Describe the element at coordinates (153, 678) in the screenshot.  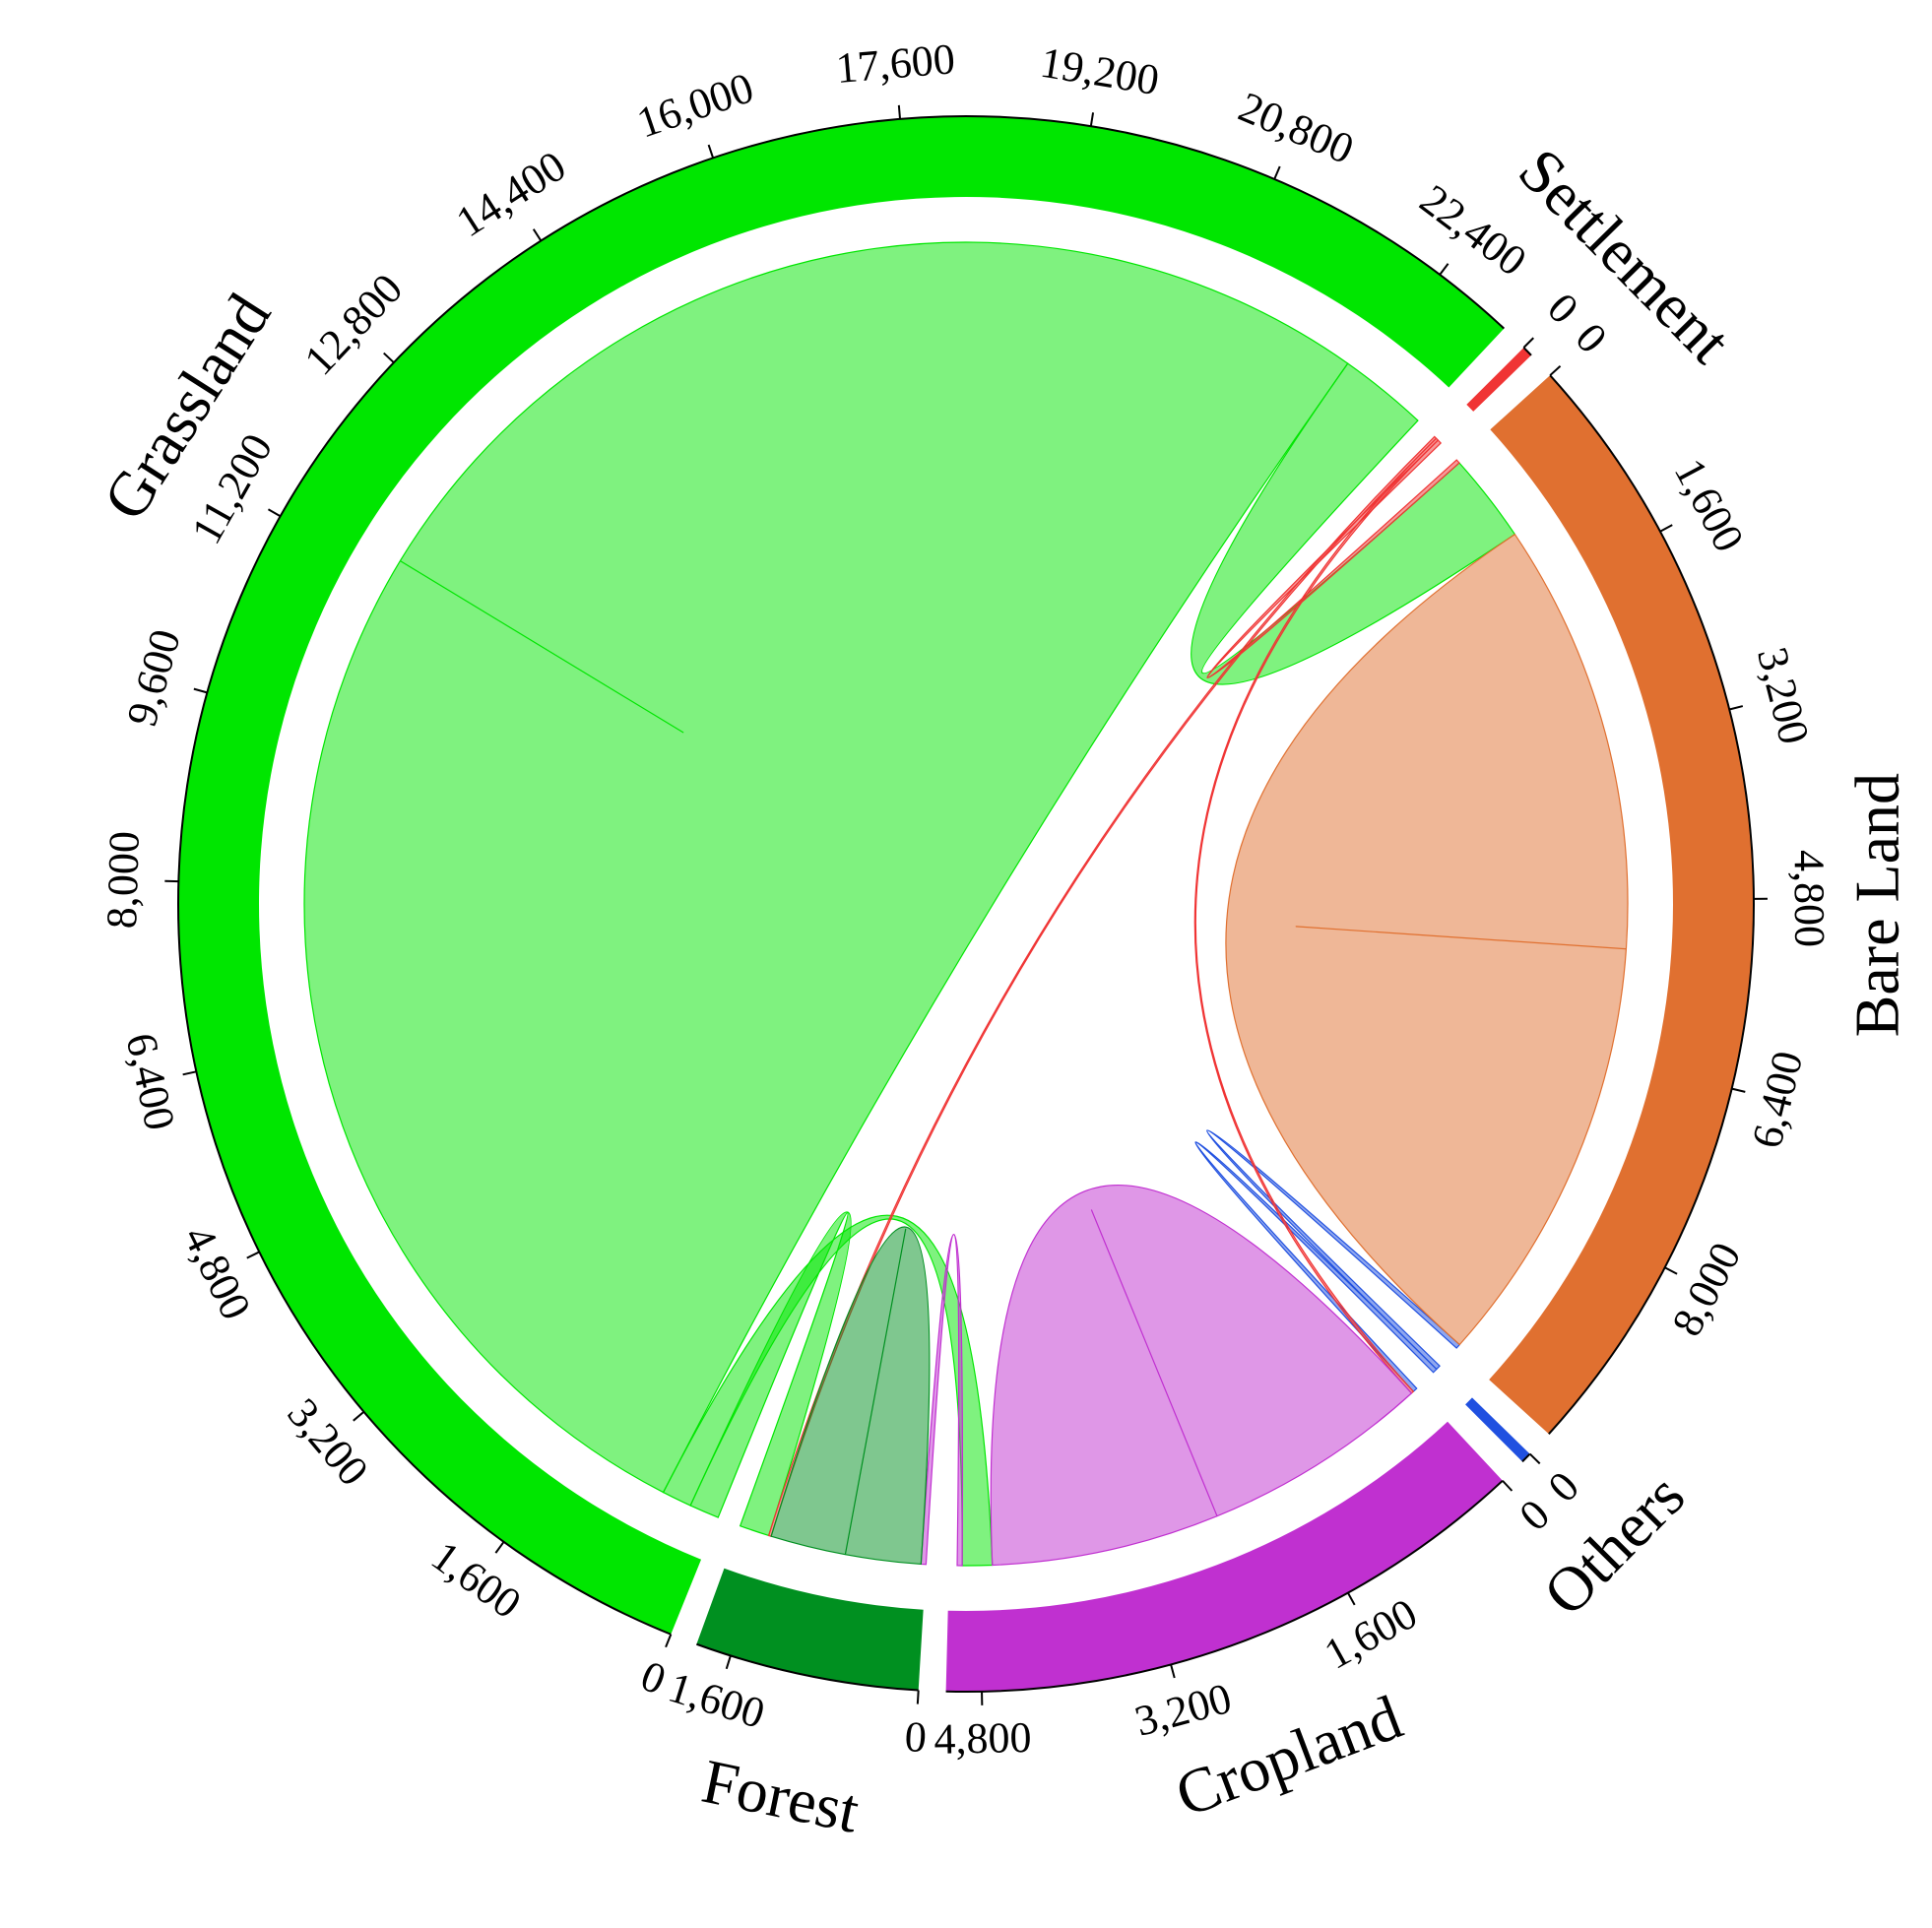
I see `tick-label: 9,600` at that location.